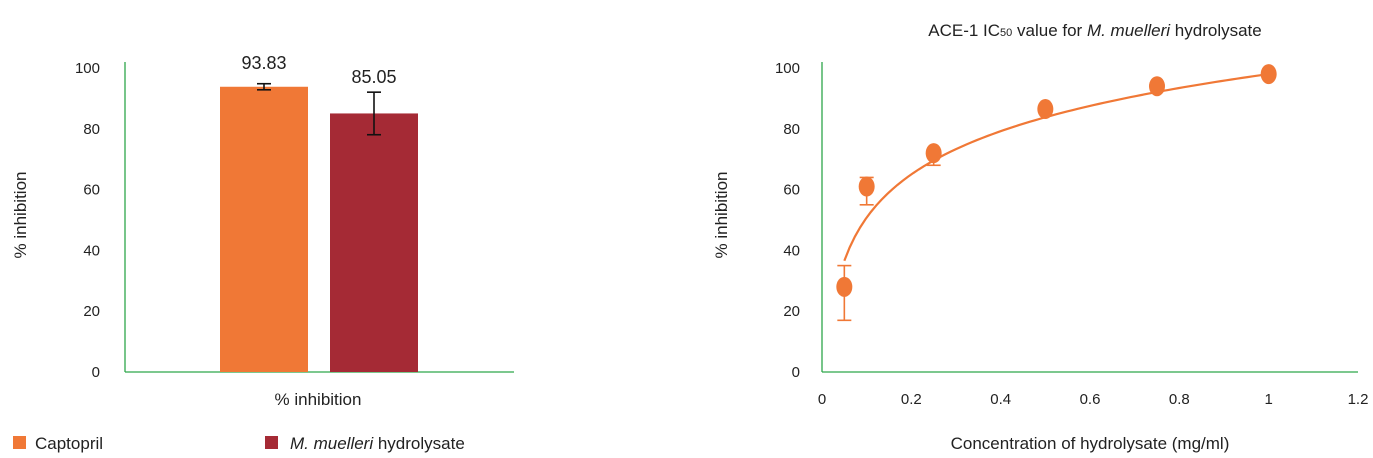 The width and height of the screenshot is (1373, 458). I want to click on legend-label-hydrolysate-rest: hydrolysate, so click(419, 443).